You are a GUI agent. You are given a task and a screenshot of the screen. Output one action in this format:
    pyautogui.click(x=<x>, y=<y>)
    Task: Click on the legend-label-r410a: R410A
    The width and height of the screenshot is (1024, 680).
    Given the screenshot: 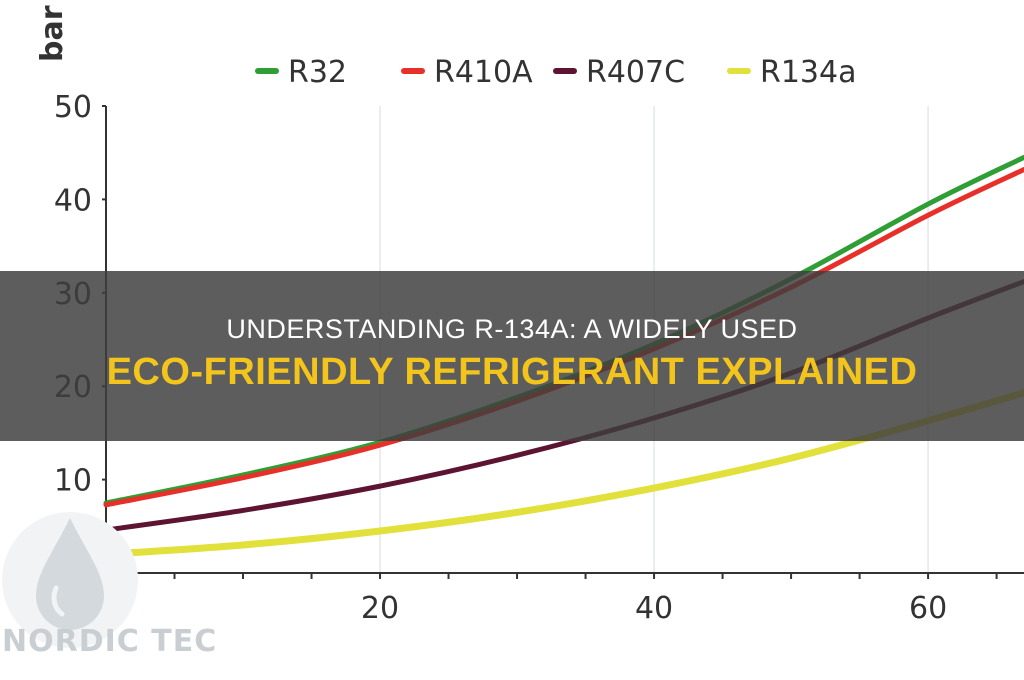 What is the action you would take?
    pyautogui.click(x=483, y=72)
    